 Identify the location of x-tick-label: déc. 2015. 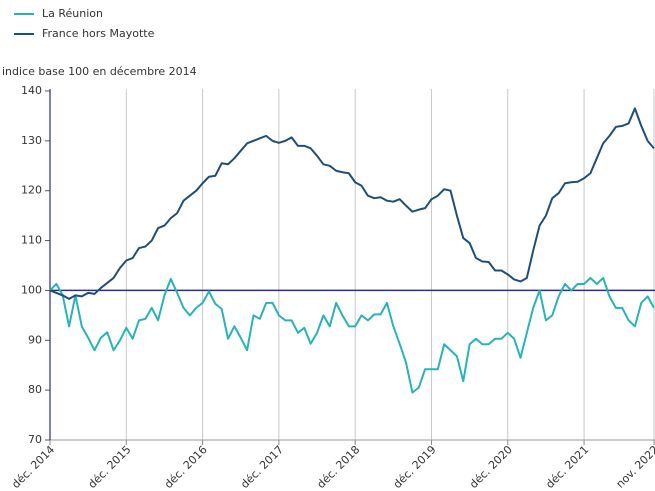
(110, 467).